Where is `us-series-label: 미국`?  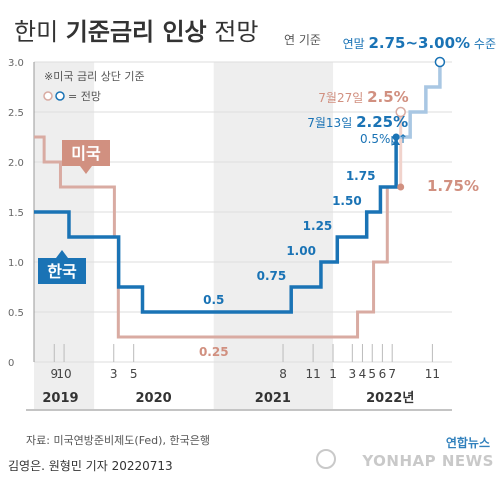
us-series-label: 미국 is located at coordinates (86, 153).